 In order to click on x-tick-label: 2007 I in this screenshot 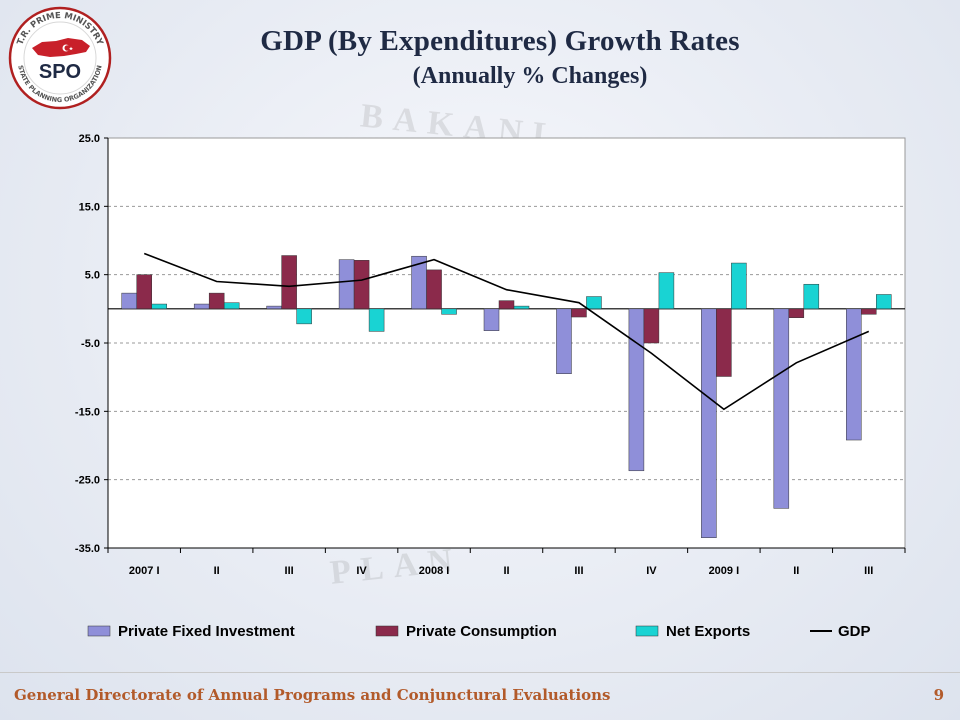, I will do `click(144, 571)`.